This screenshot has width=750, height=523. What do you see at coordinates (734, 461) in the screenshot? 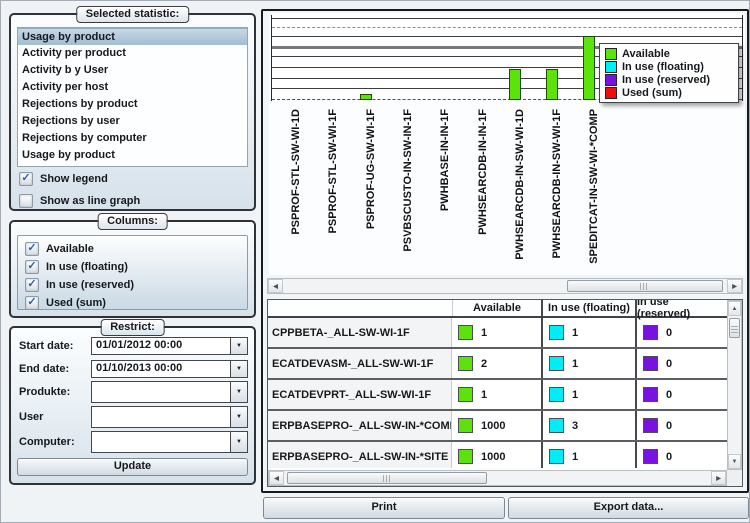
I see `scroll-down-arrow-icon: ▼` at bounding box center [734, 461].